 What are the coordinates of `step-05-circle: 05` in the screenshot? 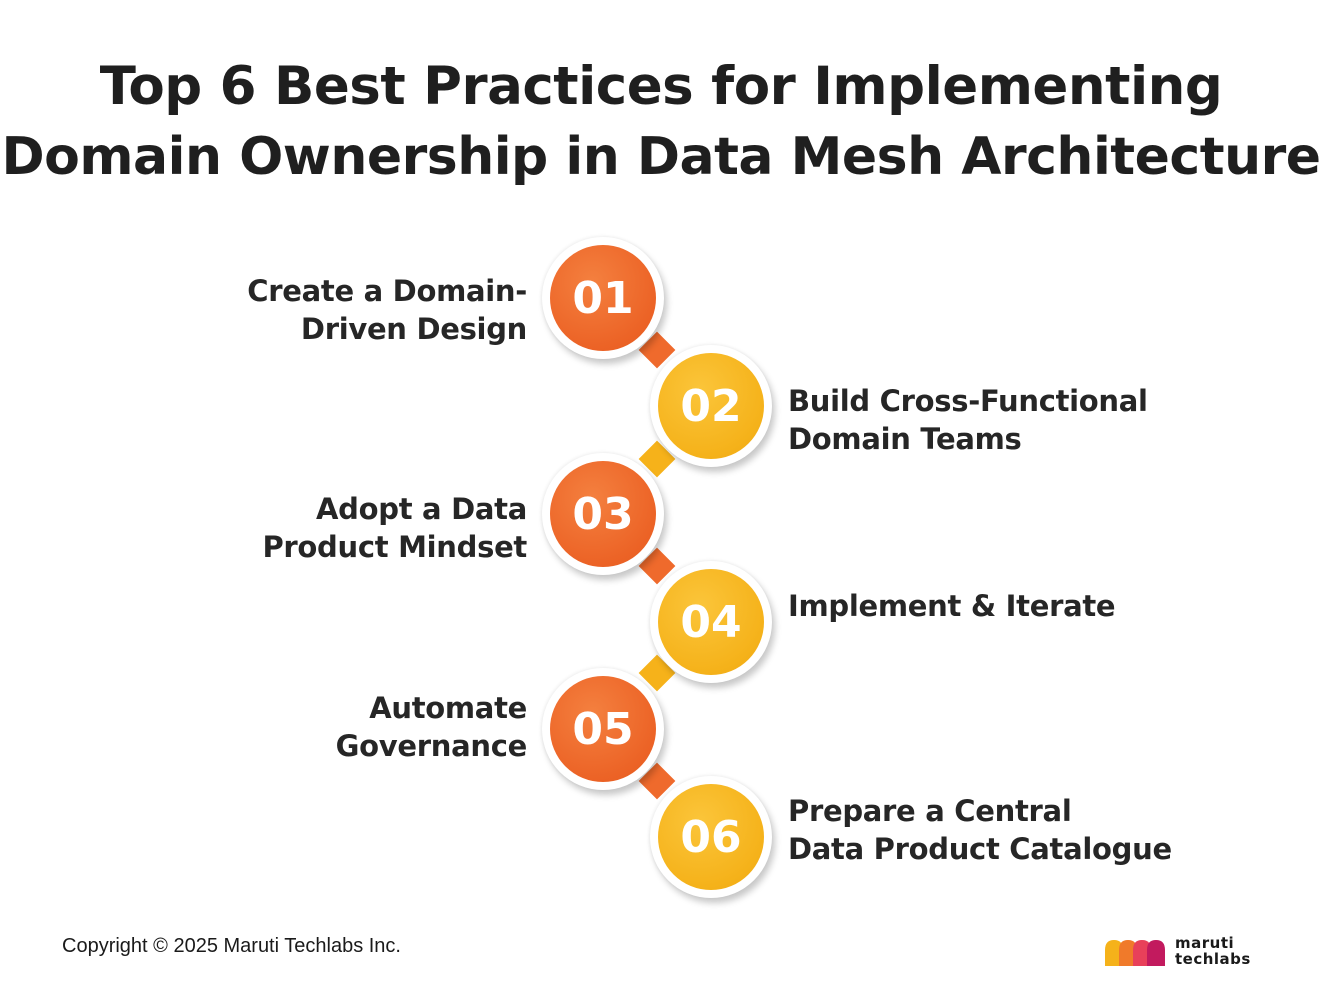 It's located at (603, 729).